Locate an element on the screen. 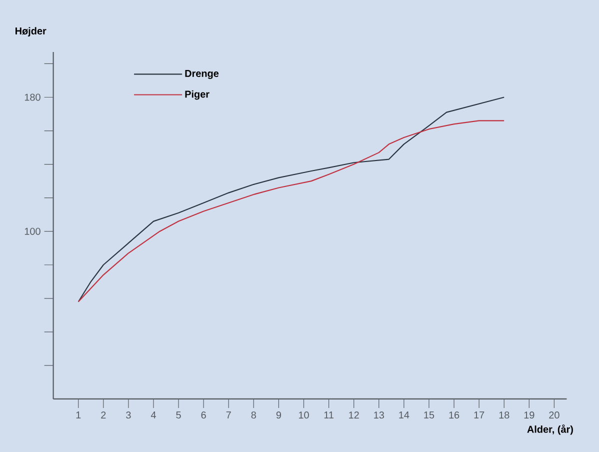 The height and width of the screenshot is (452, 599). x-tick-label: 7 is located at coordinates (228, 415).